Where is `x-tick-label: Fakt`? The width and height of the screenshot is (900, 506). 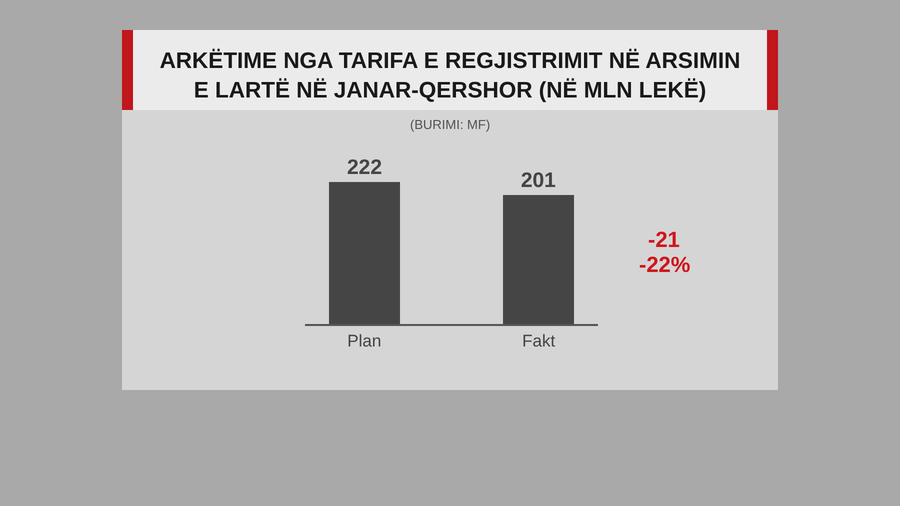
x-tick-label: Fakt is located at coordinates (539, 340).